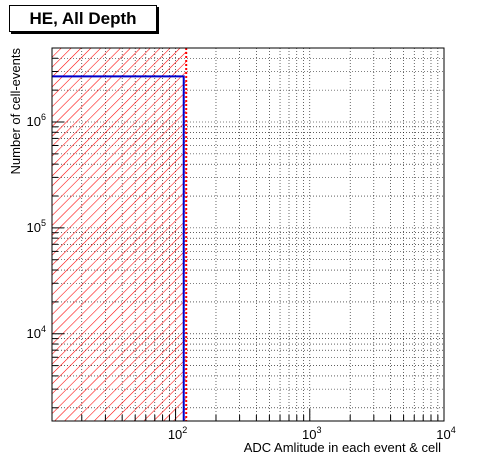  I want to click on y-axis-label: Number of cell-events, so click(15, 111).